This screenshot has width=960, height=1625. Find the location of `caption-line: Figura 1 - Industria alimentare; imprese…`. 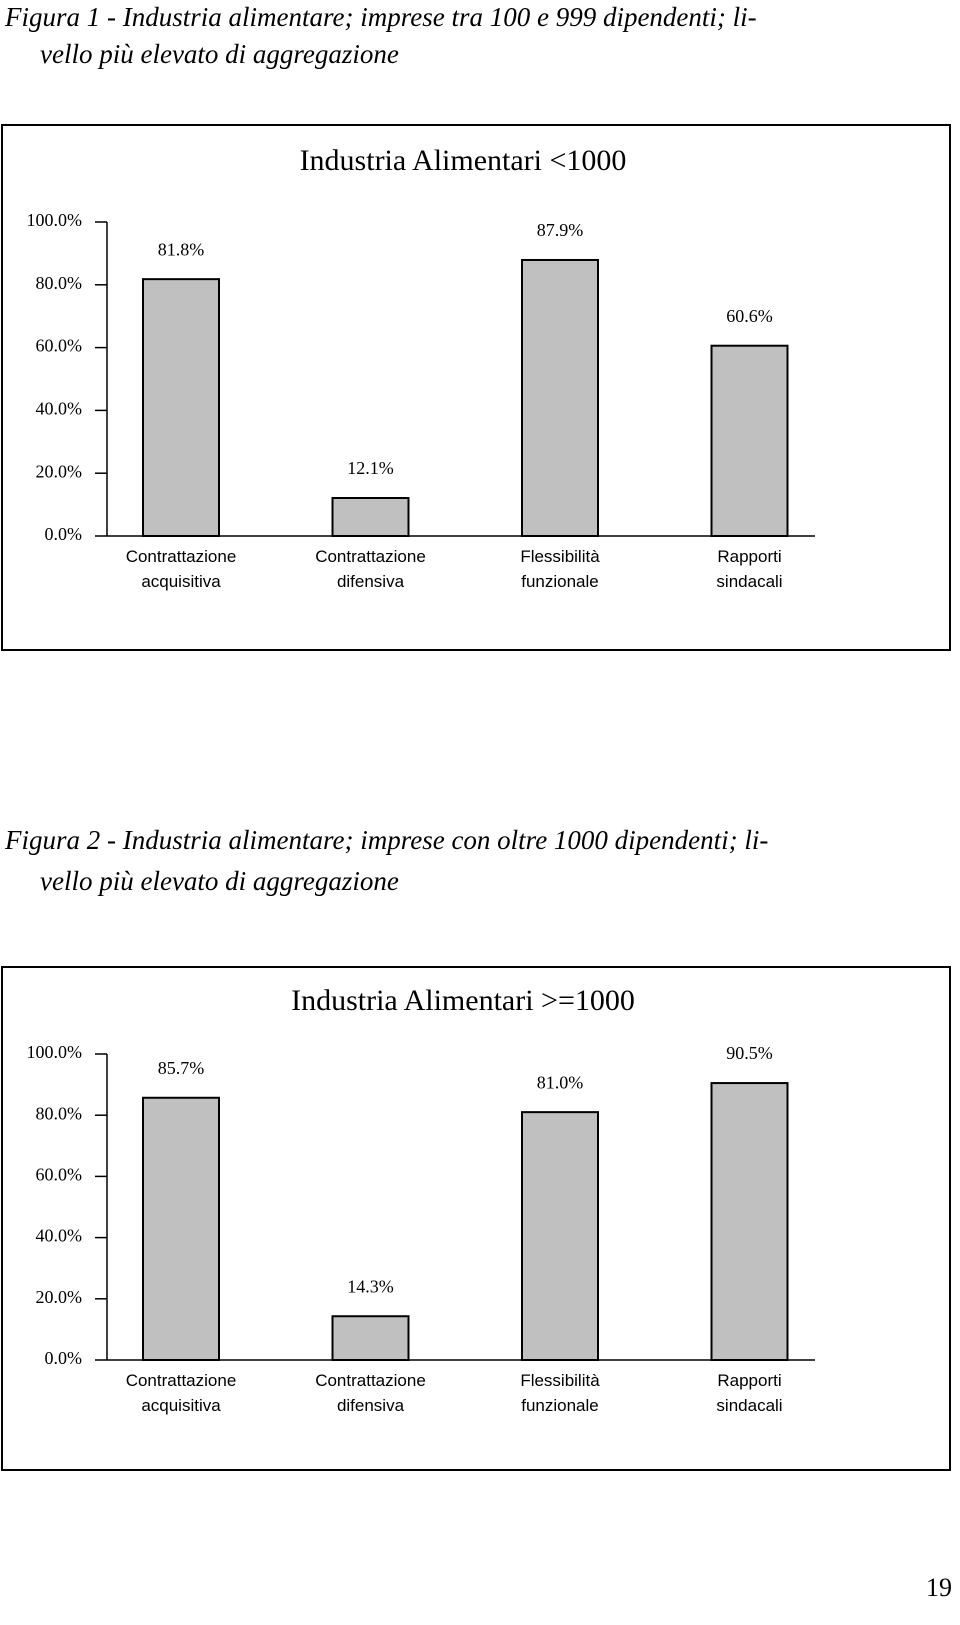

caption-line: Figura 1 - Industria alimentare; imprese… is located at coordinates (380, 17).